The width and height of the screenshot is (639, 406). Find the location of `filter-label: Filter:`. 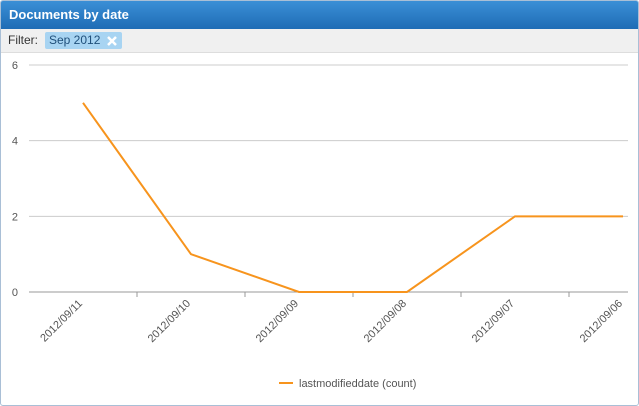

filter-label: Filter: is located at coordinates (23, 40).